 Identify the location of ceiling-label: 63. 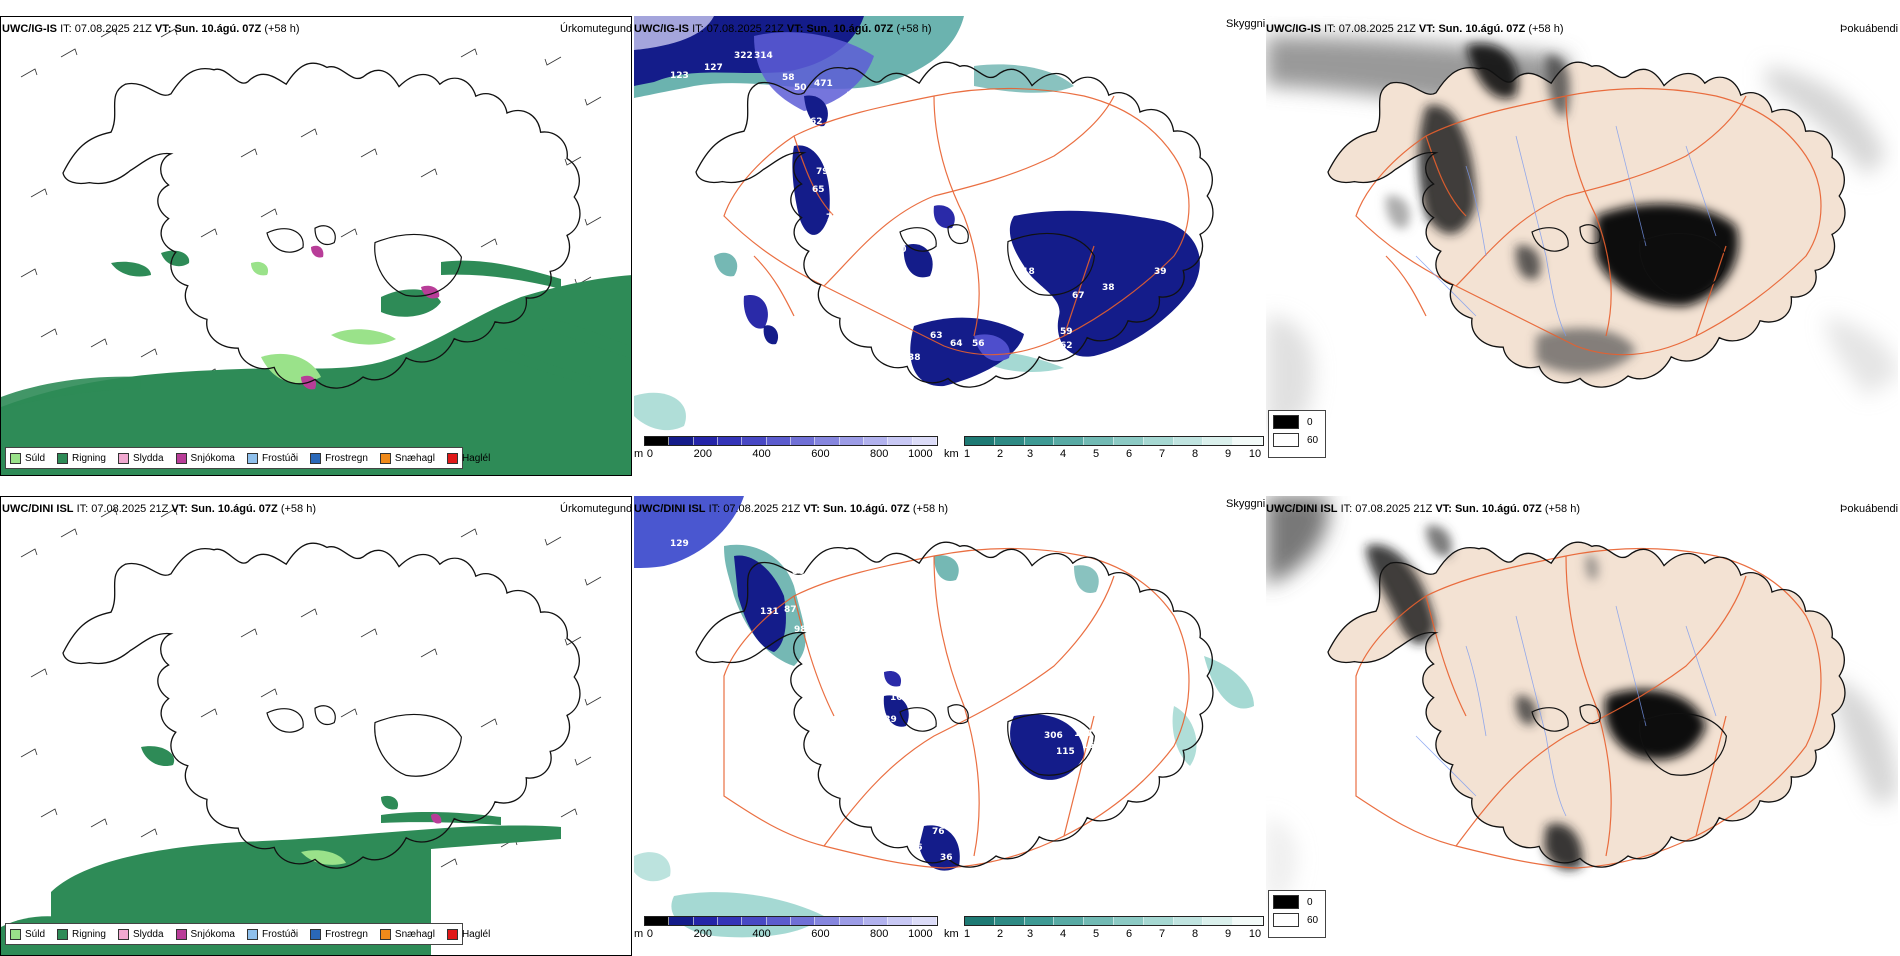
(936, 336).